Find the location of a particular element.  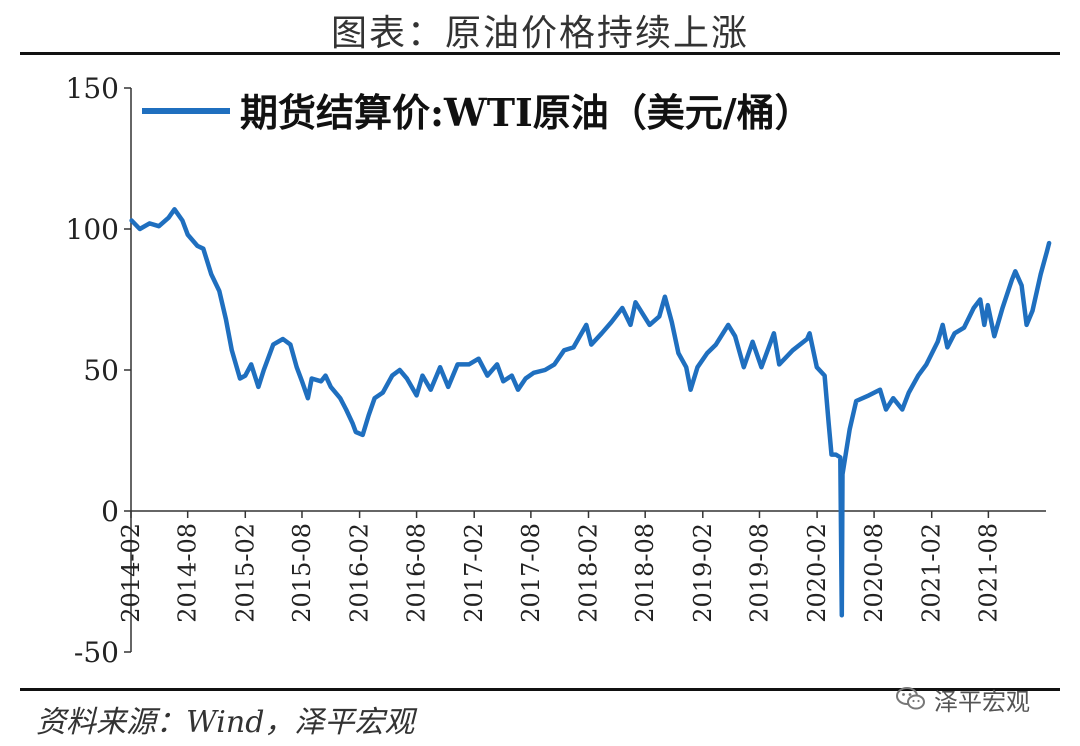

x-tick-label: 2019-08 is located at coordinates (759, 573).